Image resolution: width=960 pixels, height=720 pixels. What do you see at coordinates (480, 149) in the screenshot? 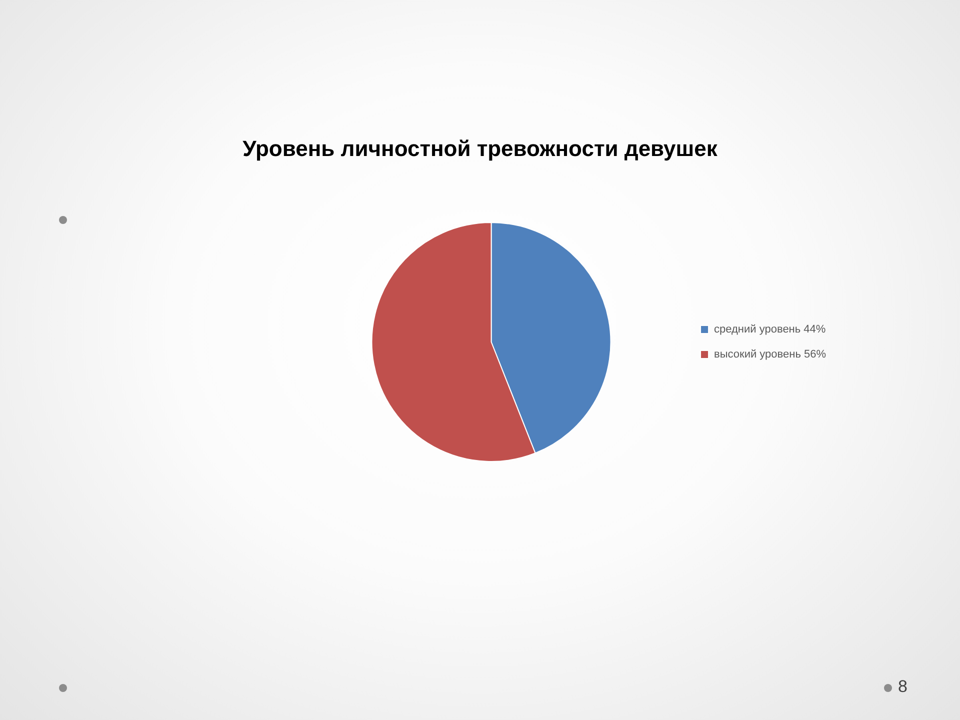
I see `chart-title: Уровень личностной тревожности девушек` at bounding box center [480, 149].